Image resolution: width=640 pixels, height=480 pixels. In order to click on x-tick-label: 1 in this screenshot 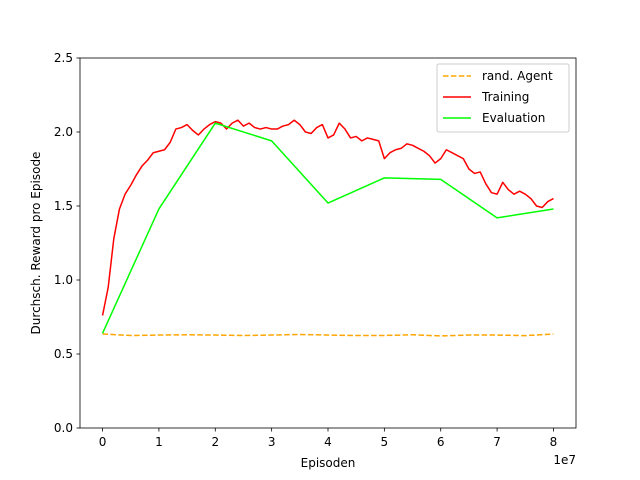, I will do `click(159, 442)`.